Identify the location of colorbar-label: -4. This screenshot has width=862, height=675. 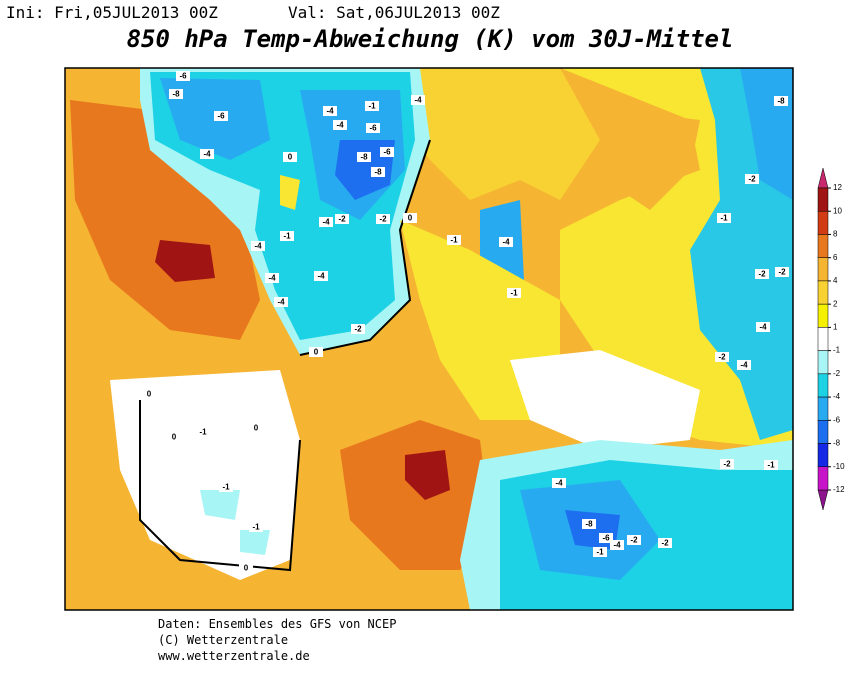
(837, 396).